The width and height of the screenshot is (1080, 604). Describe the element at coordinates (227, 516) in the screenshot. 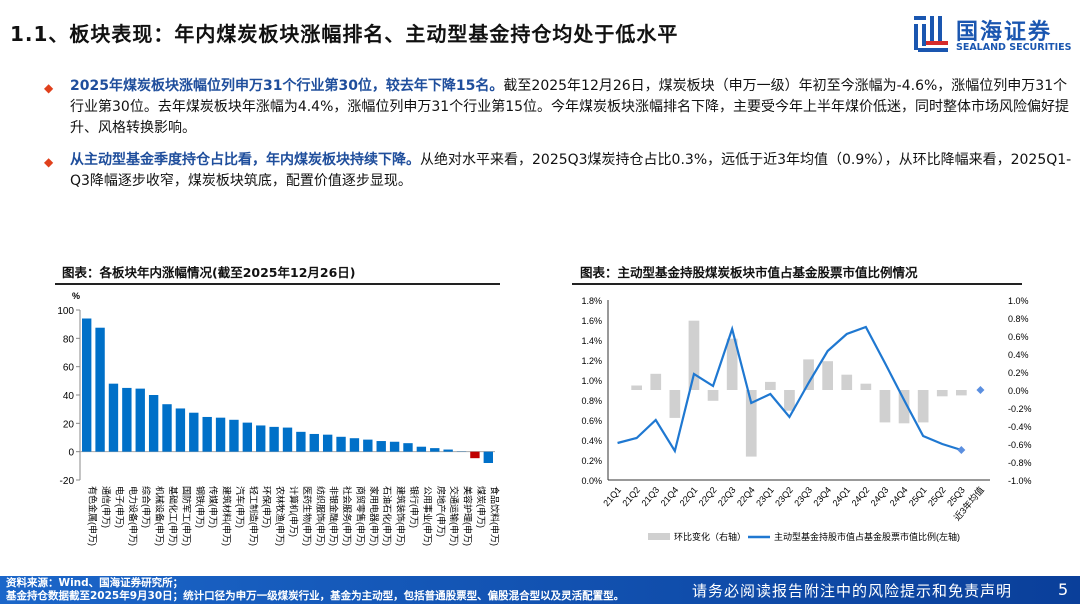

I see `x-tick-label: 建筑材料(申万)` at that location.